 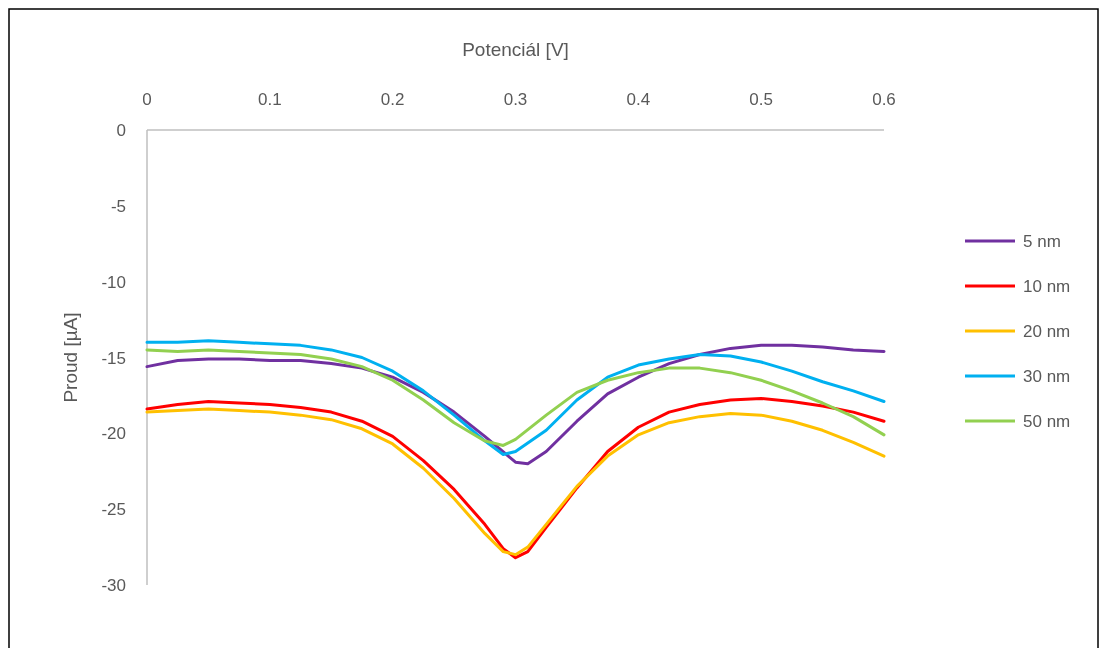 What do you see at coordinates (270, 99) in the screenshot?
I see `x-tick-label: 0.1` at bounding box center [270, 99].